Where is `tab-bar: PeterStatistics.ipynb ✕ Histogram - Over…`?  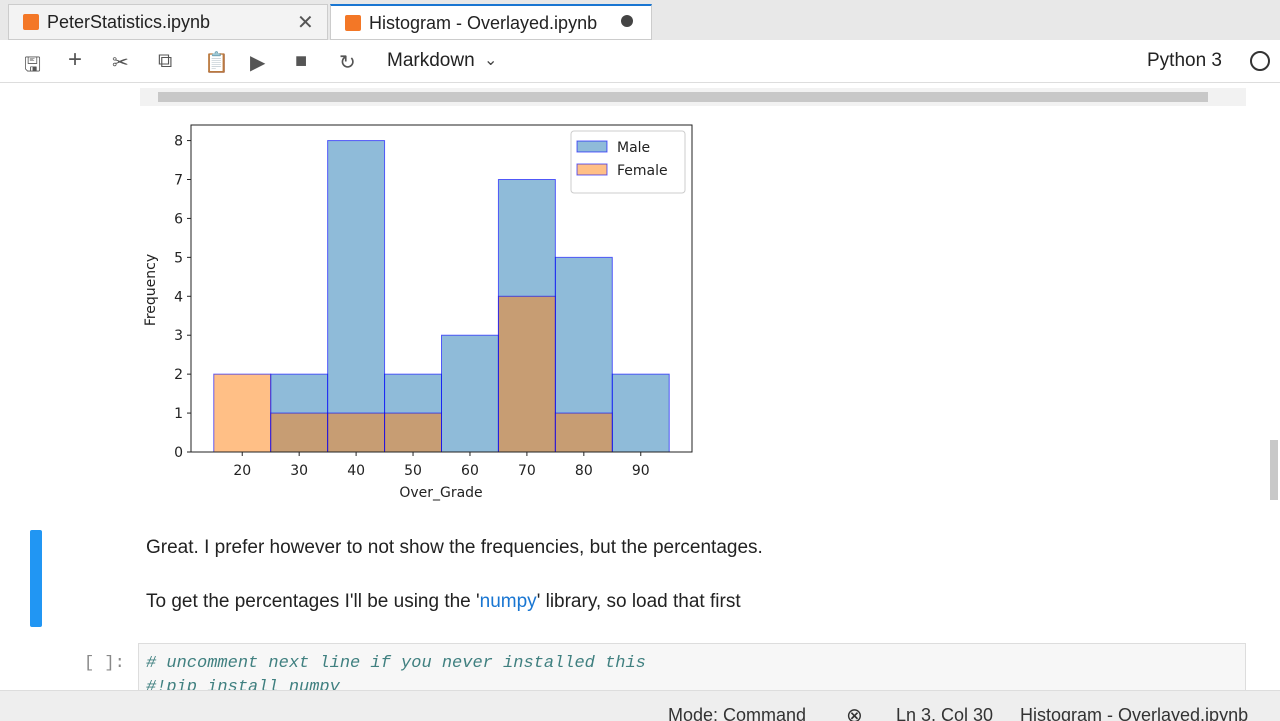 tab-bar: PeterStatistics.ipynb ✕ Histogram - Over… is located at coordinates (640, 20).